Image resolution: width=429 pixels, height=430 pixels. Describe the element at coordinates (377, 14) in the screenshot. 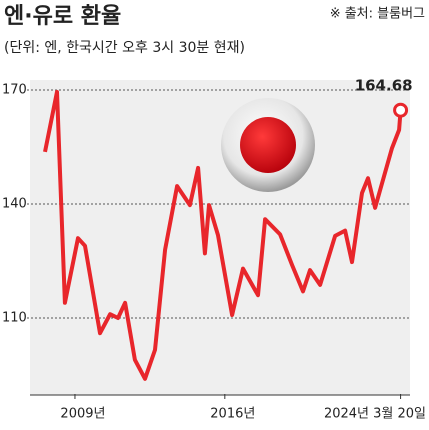

I see `source: ※ 출처: 블룸버그` at that location.